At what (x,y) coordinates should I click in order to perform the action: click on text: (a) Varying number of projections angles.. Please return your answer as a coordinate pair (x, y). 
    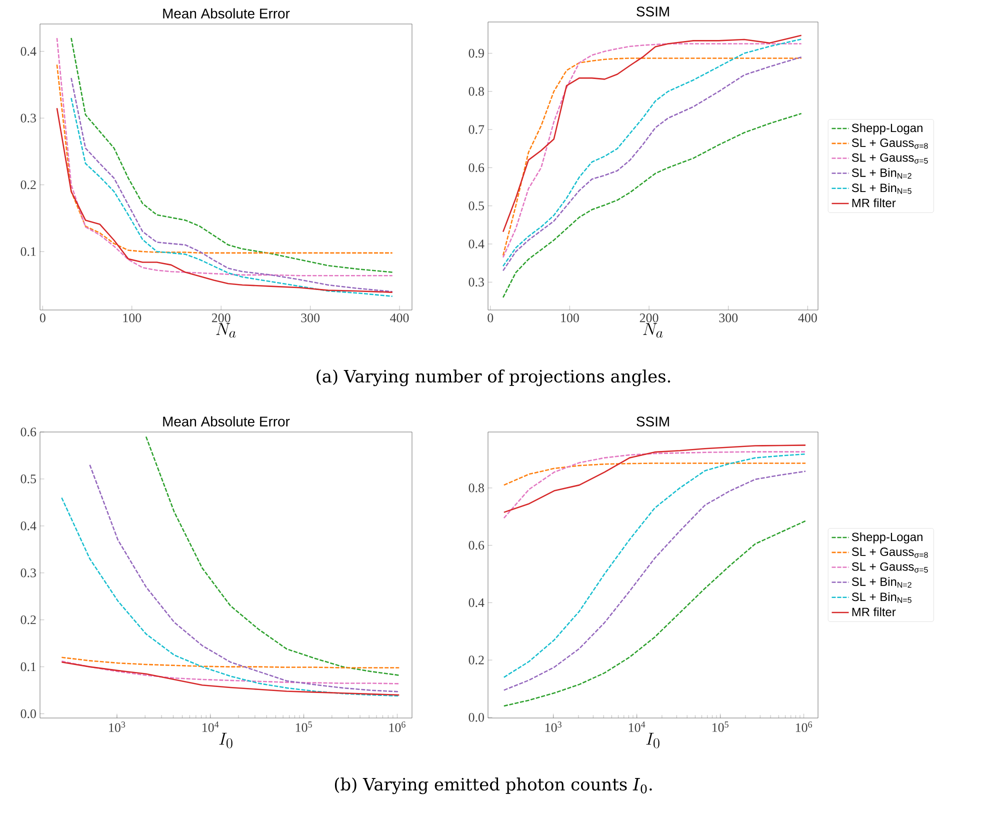
    Looking at the image, I should click on (493, 378).